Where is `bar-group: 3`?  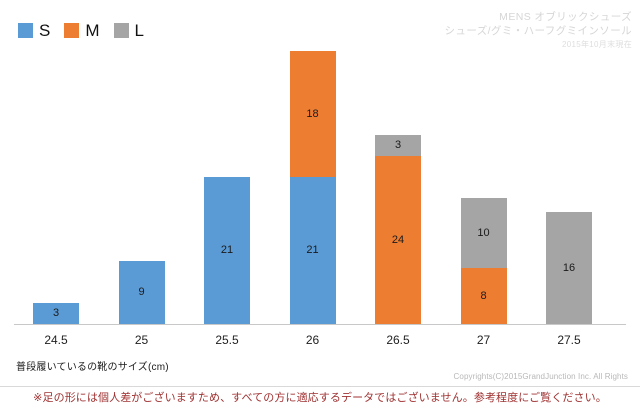
bar-group: 3 is located at coordinates (56, 313).